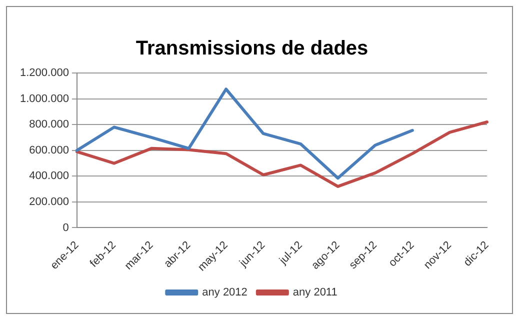 The height and width of the screenshot is (333, 529). What do you see at coordinates (49, 124) in the screenshot?
I see `y-tick-label: 800.000` at bounding box center [49, 124].